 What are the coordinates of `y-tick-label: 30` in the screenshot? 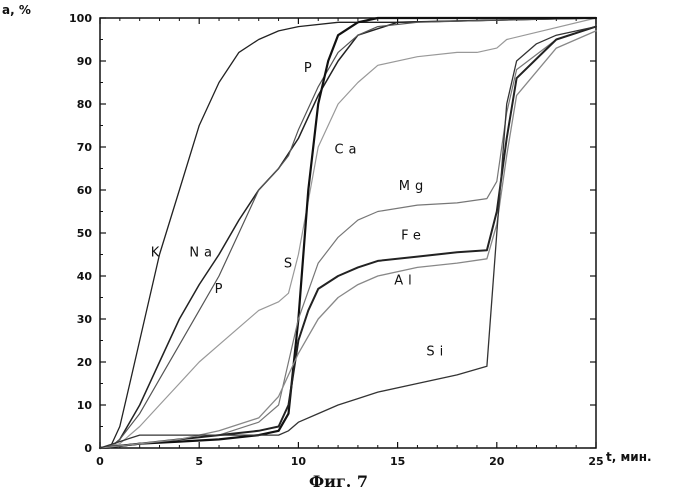 It's located at (85, 319).